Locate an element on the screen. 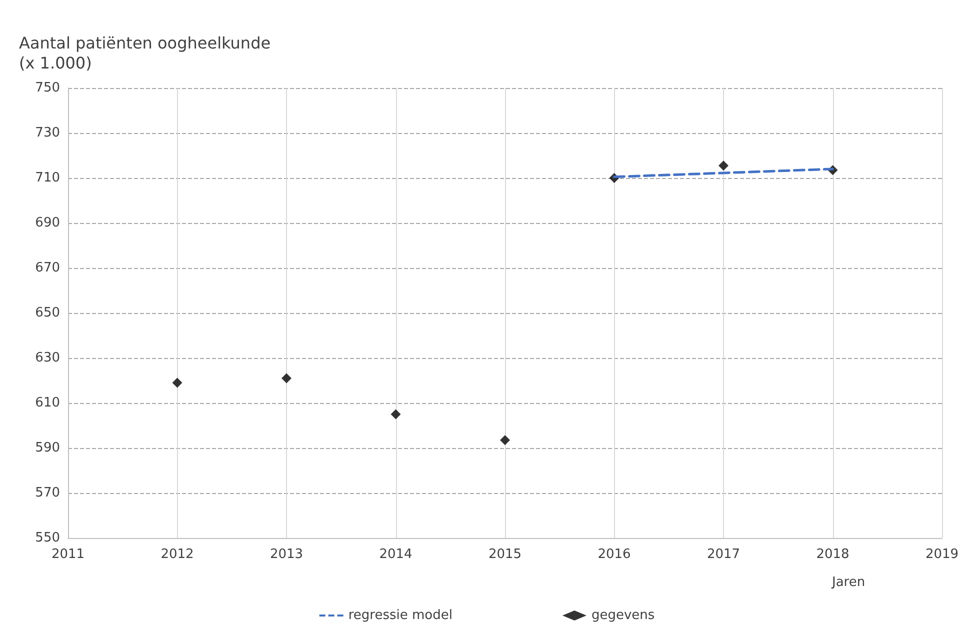 This screenshot has width=976, height=641. x-tick-label: 2019 is located at coordinates (942, 554).